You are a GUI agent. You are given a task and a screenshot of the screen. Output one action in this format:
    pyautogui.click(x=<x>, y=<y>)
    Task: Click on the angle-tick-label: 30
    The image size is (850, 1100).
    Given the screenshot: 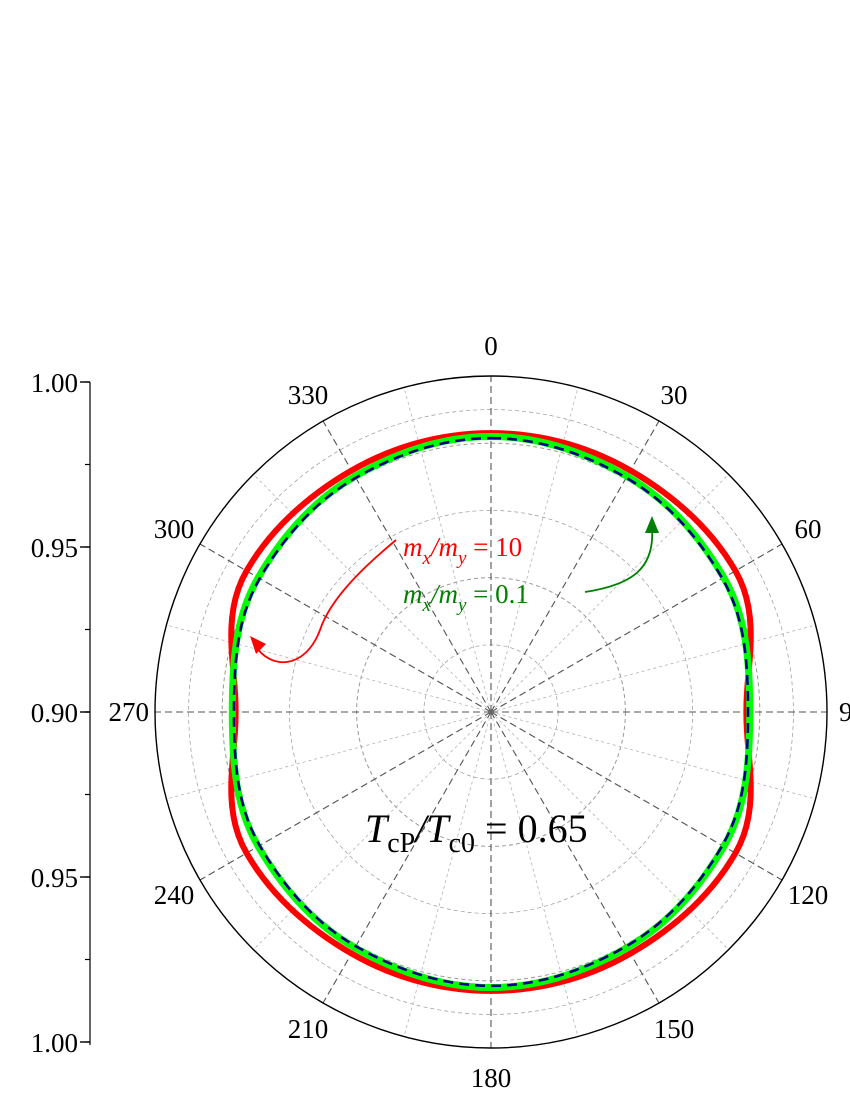 What is the action you would take?
    pyautogui.click(x=674, y=395)
    